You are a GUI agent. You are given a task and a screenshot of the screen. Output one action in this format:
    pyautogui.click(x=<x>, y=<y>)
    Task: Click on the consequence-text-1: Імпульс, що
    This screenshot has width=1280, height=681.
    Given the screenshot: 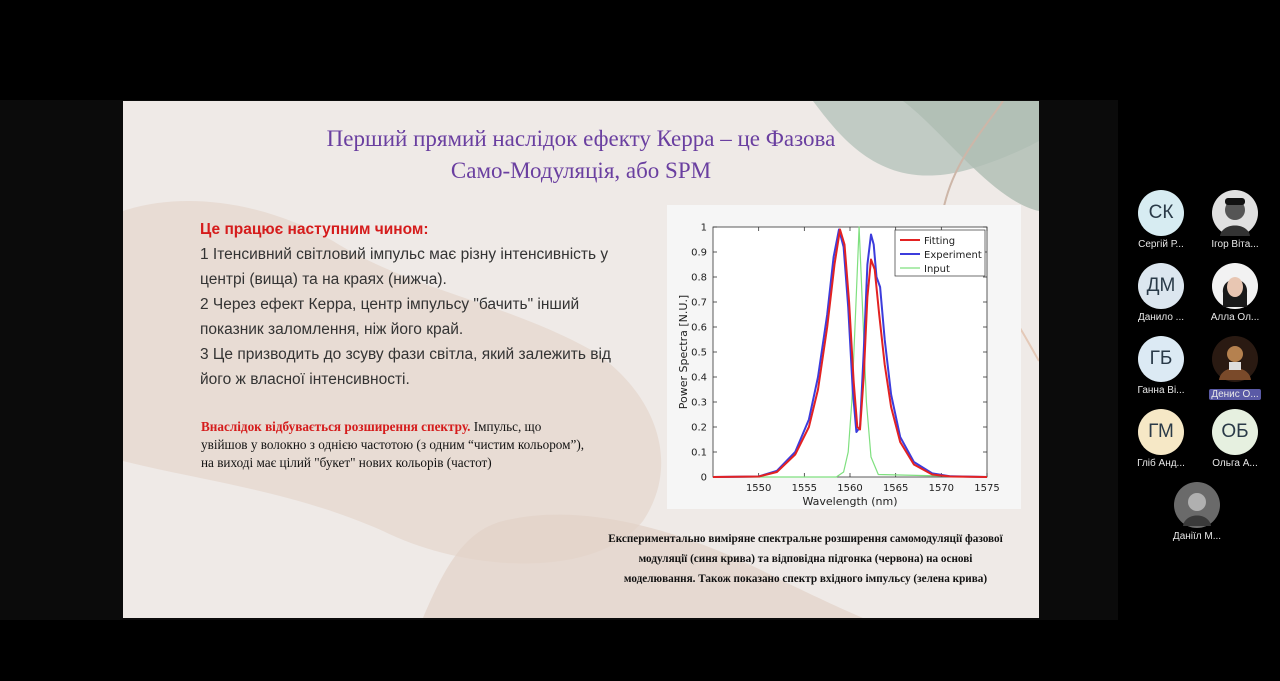 What is the action you would take?
    pyautogui.click(x=506, y=426)
    